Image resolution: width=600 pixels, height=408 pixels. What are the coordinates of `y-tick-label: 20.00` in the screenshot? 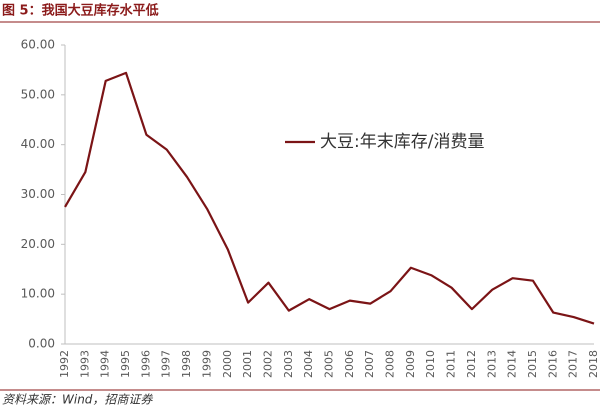 It's located at (38, 244).